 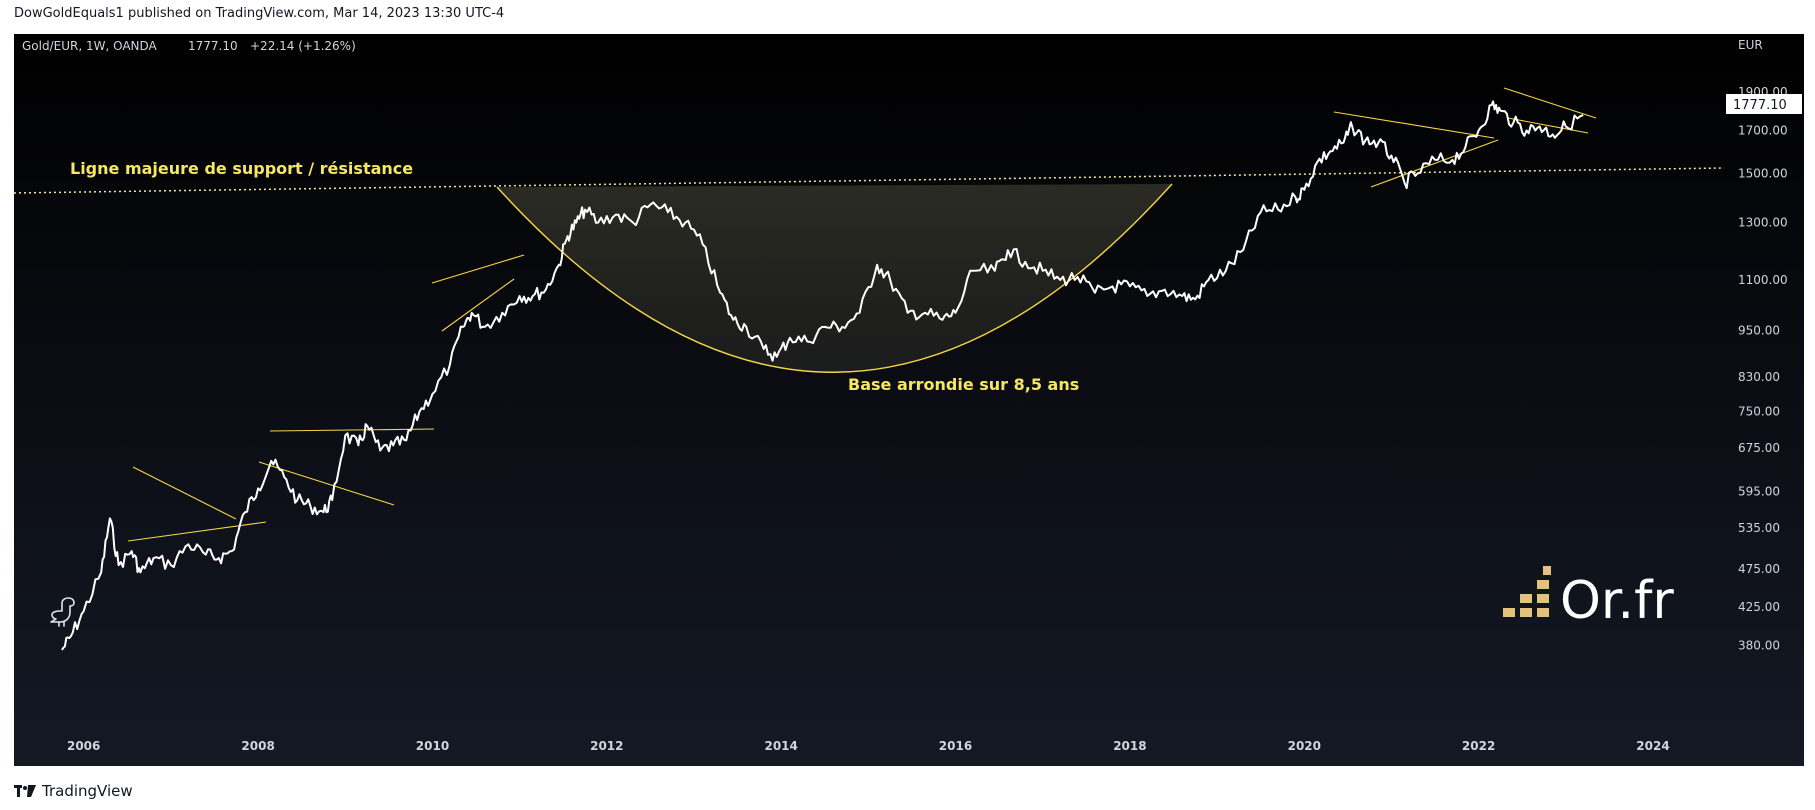 I want to click on y-tick-label: 380.00, so click(x=1759, y=646).